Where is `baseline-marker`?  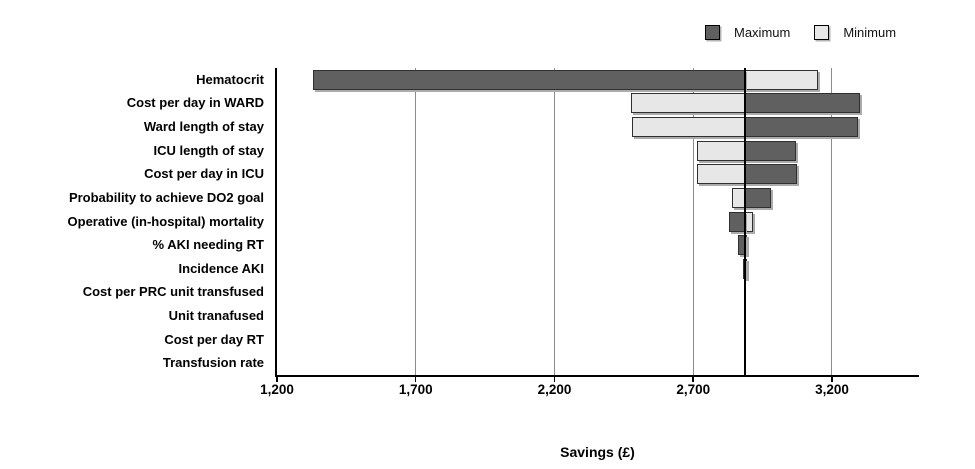
baseline-marker is located at coordinates (745, 221).